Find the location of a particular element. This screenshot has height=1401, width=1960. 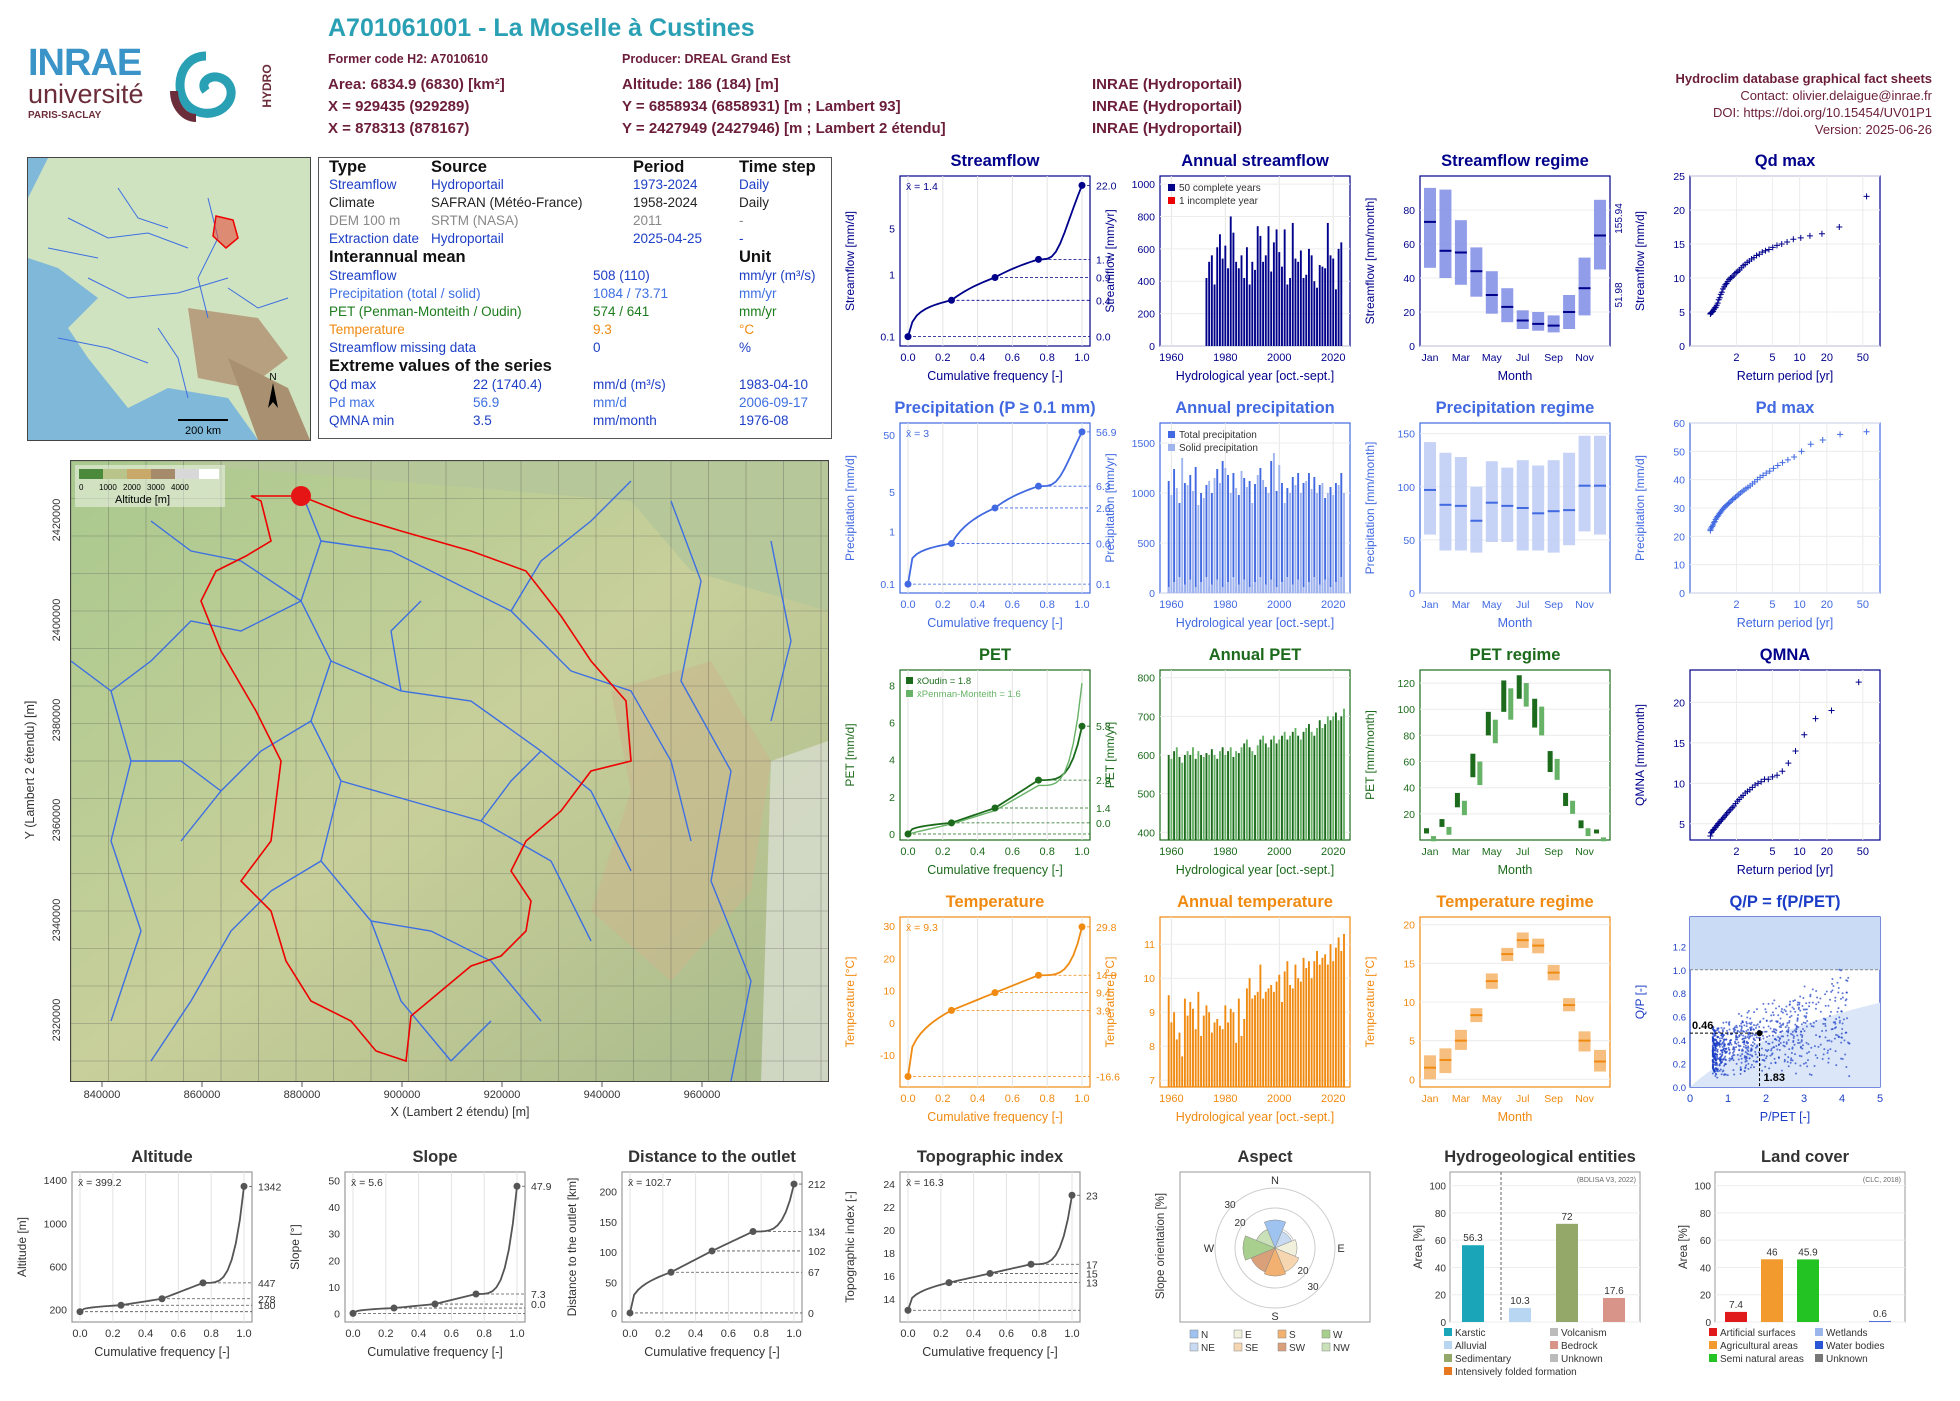

mean-label: x̄ = 399.2 is located at coordinates (100, 1183).